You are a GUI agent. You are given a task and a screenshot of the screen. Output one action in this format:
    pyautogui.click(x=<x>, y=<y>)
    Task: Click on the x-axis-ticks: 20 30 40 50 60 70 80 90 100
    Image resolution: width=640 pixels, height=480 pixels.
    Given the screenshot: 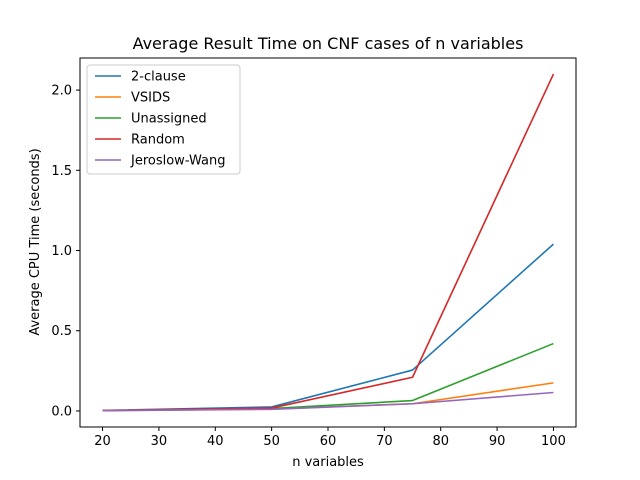 What is the action you would take?
    pyautogui.click(x=330, y=438)
    